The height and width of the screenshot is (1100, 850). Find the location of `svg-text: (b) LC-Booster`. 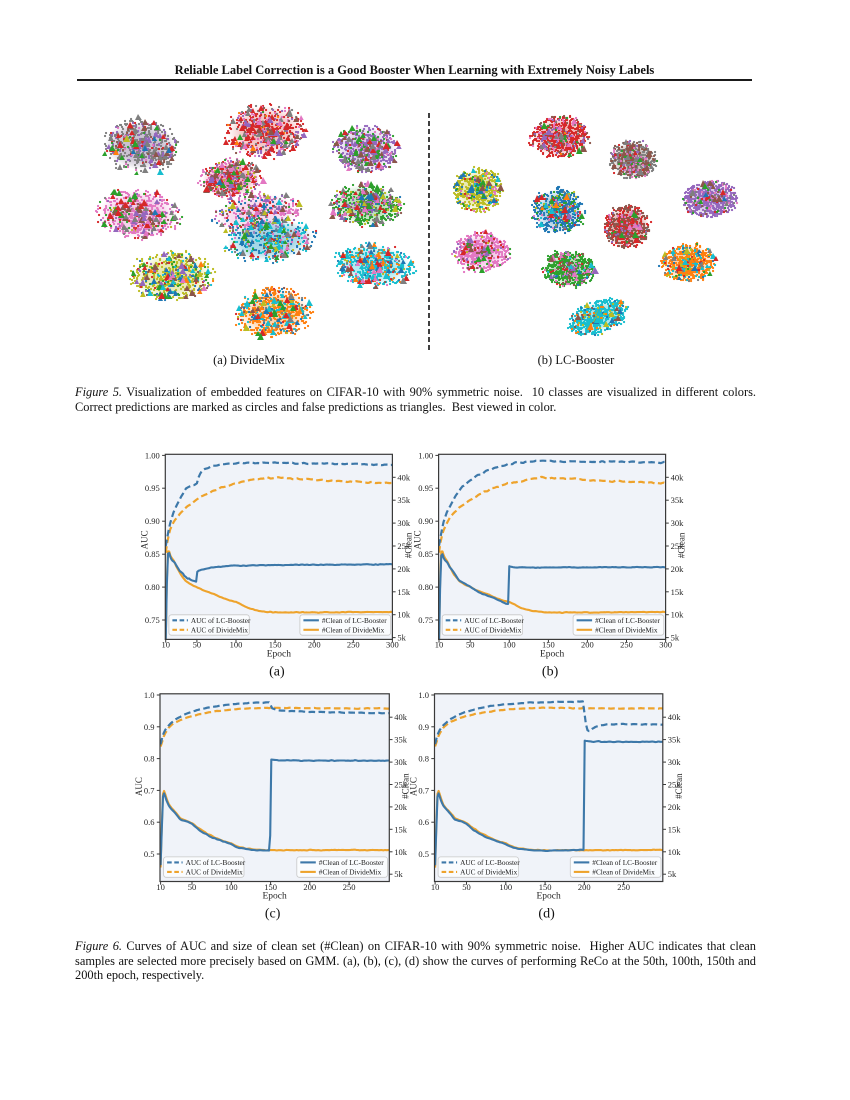

svg-text: (b) LC-Booster is located at coordinates (577, 360).